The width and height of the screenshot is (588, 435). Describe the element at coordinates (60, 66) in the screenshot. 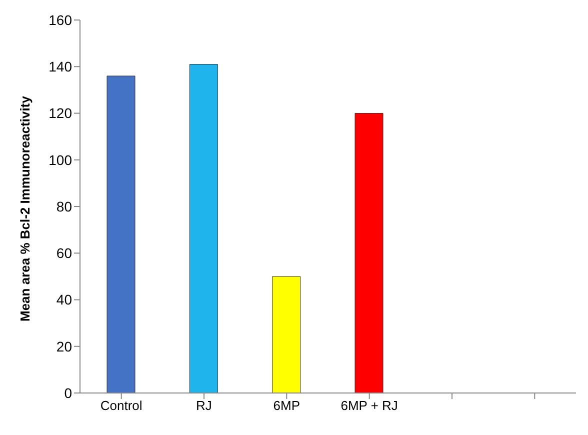

I see `y-tick-label: 140` at that location.